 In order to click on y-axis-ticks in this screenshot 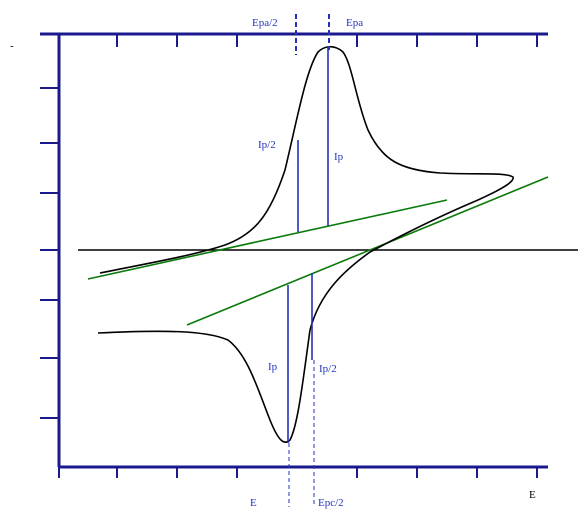, I will do `click(49, 253)`.